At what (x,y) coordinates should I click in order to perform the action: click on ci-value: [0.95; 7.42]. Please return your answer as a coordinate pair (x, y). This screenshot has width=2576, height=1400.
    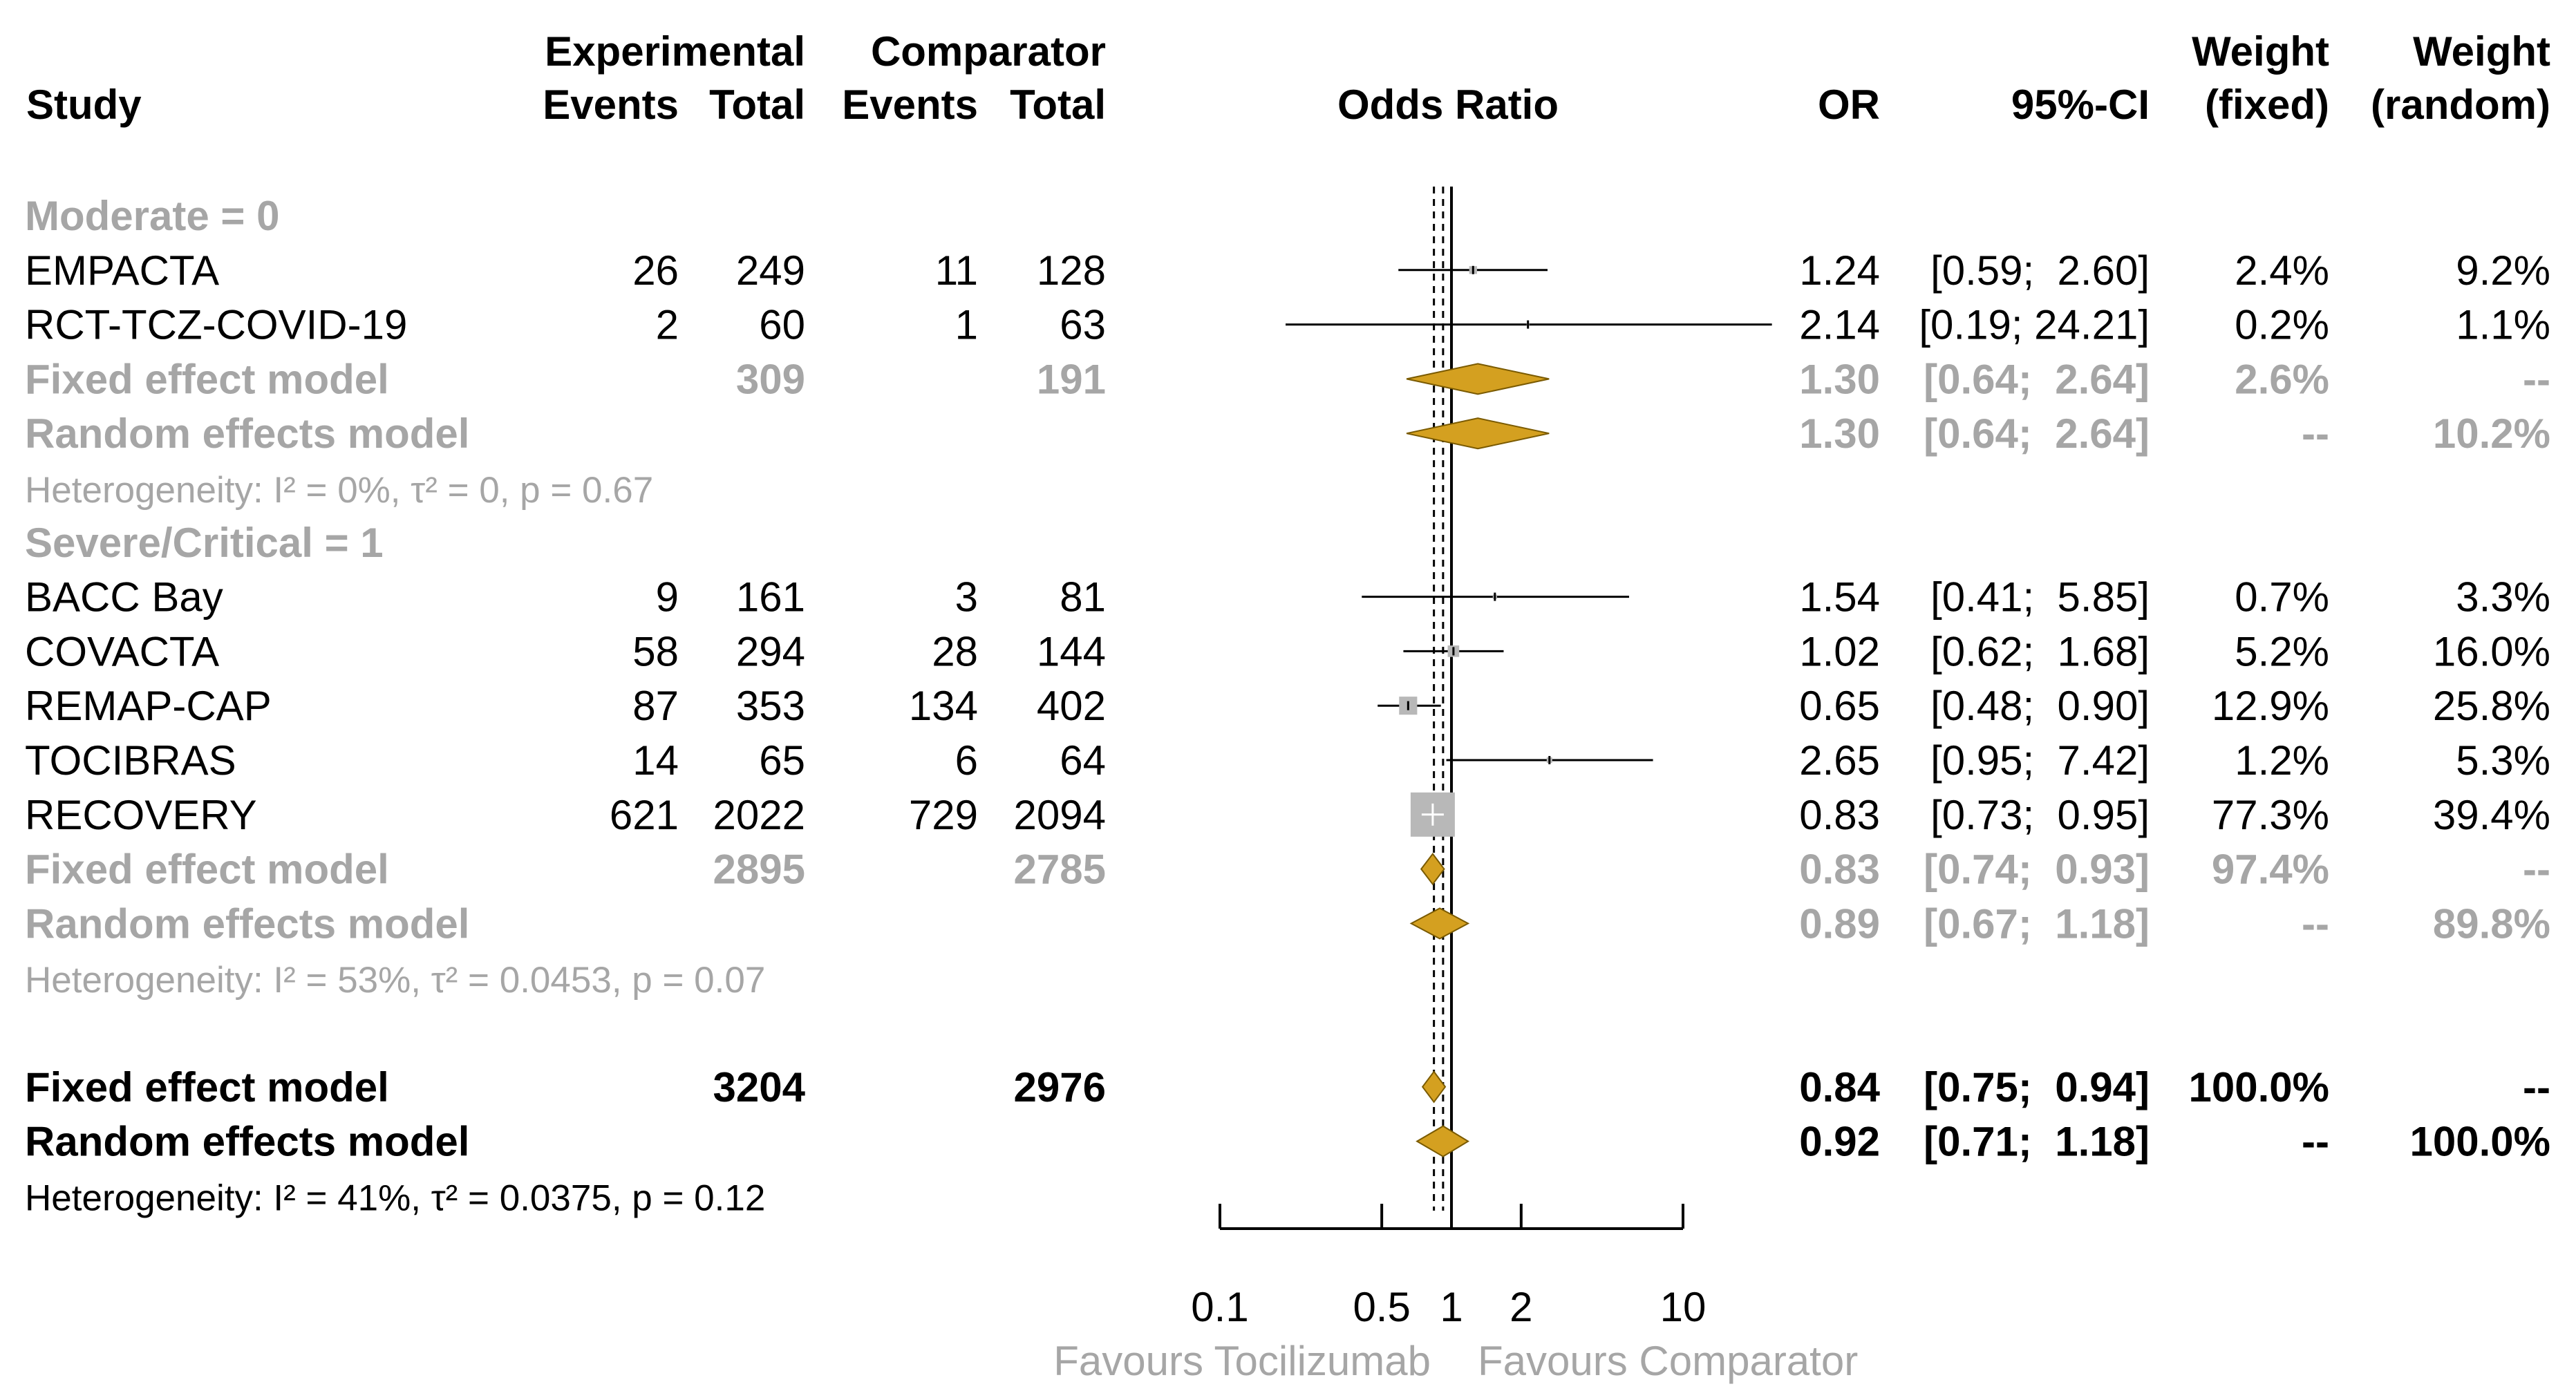
    Looking at the image, I should click on (2040, 760).